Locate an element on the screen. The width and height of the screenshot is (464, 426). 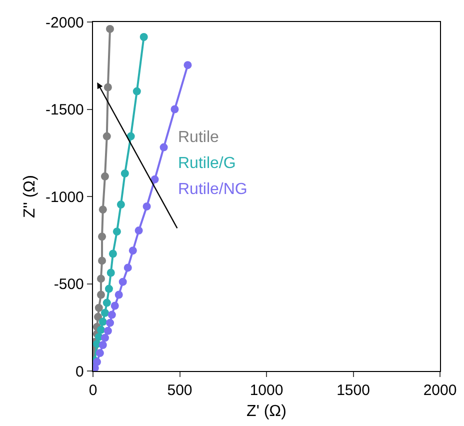
y-tick-label: -1500 is located at coordinates (65, 110).